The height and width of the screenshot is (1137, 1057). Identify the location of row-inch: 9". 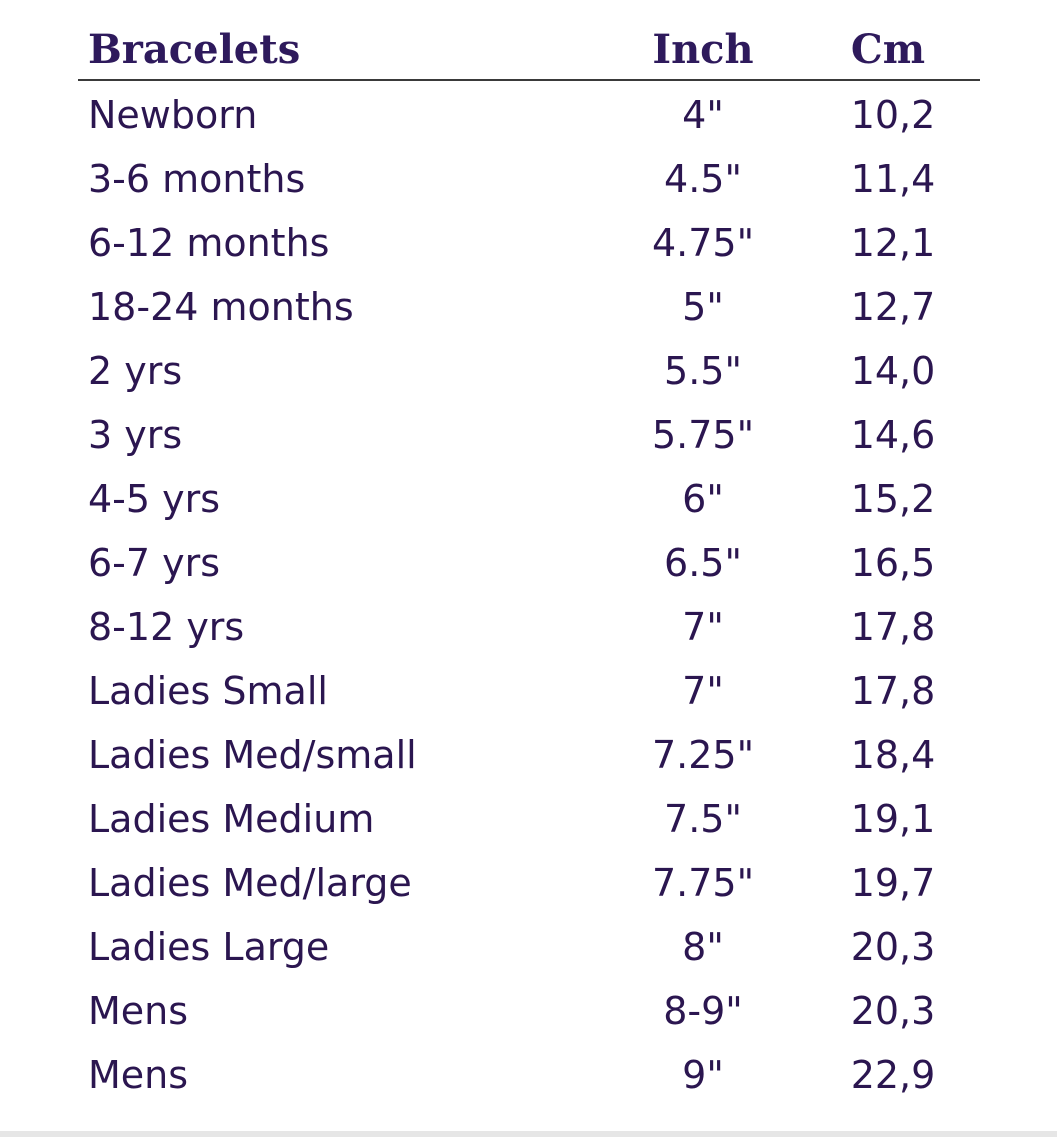
(703, 1075).